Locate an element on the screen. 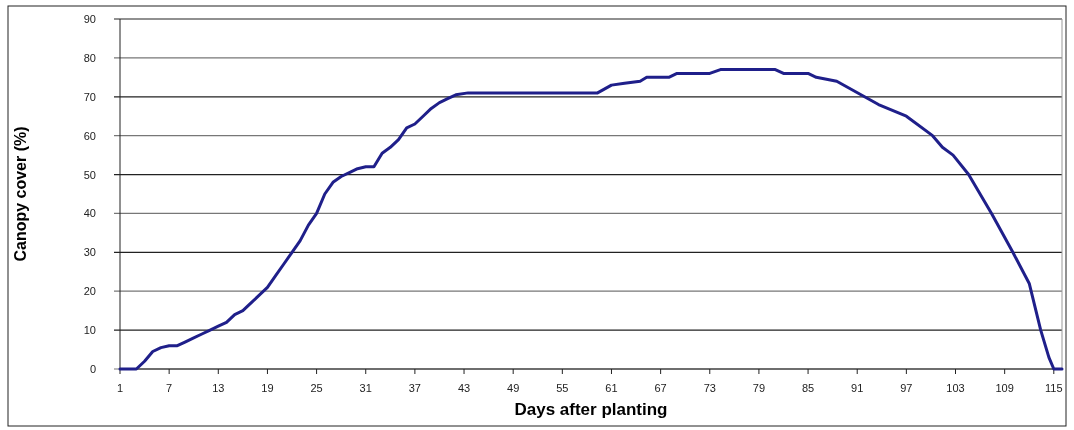 The image size is (1074, 430). y-axis-title: Canopy cover (%) is located at coordinates (20, 194).